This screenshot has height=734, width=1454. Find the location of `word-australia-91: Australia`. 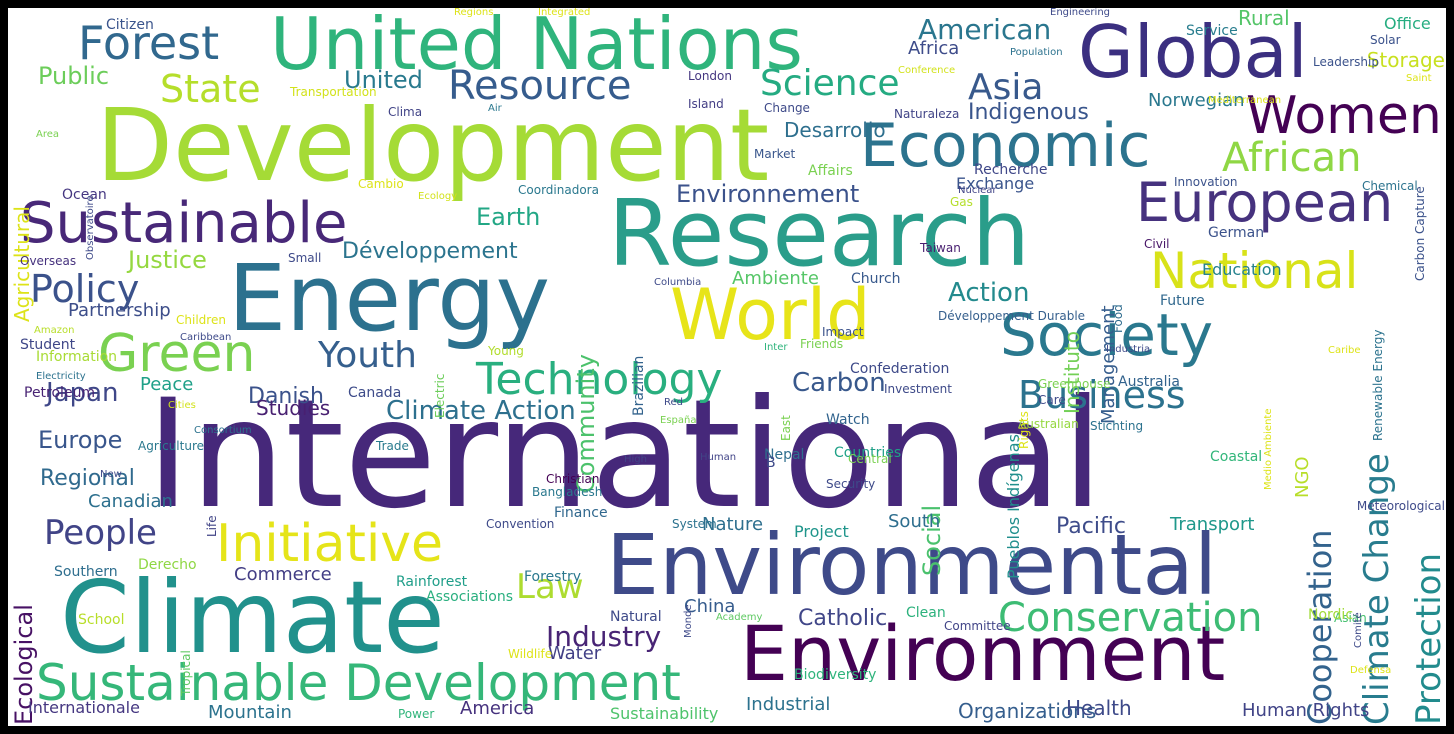

word-australia-91: Australia is located at coordinates (1149, 382).